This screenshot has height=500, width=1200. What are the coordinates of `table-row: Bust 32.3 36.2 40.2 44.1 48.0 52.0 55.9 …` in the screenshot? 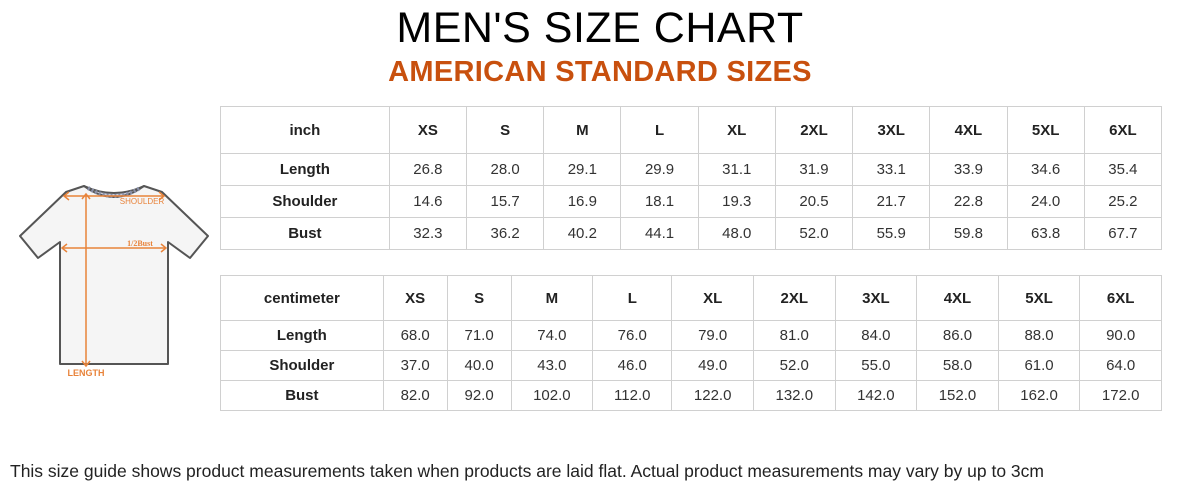 It's located at (691, 233).